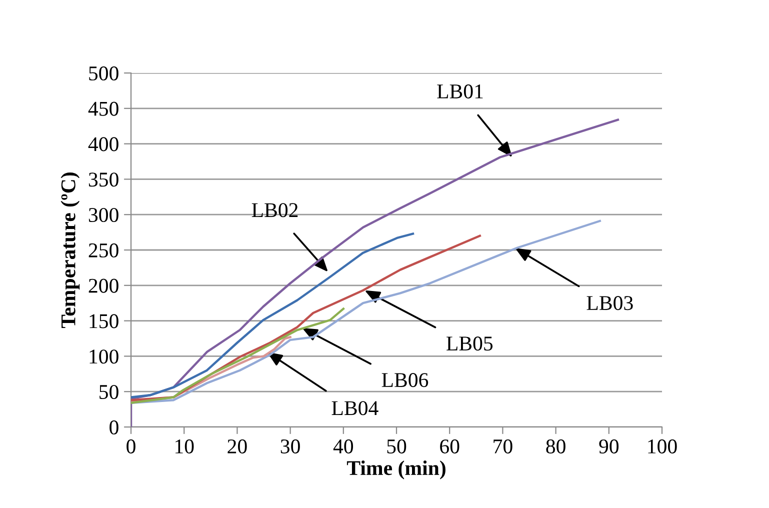 This screenshot has height=508, width=769. What do you see at coordinates (104, 321) in the screenshot?
I see `y-tick-label: 150` at bounding box center [104, 321].